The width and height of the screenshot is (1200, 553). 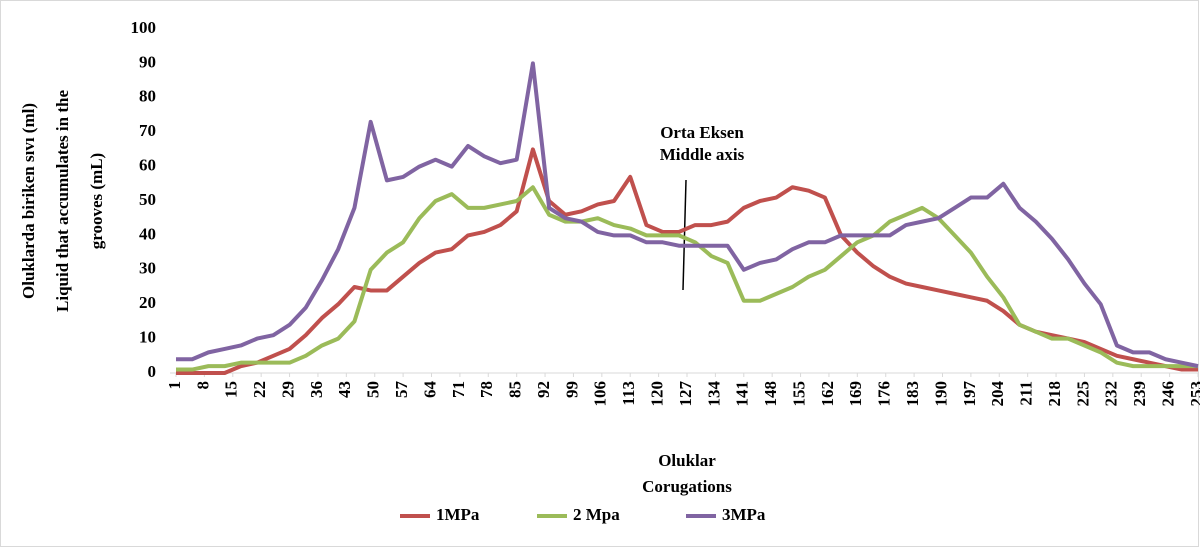 I want to click on x-tick-label: 239, so click(x=1139, y=394).